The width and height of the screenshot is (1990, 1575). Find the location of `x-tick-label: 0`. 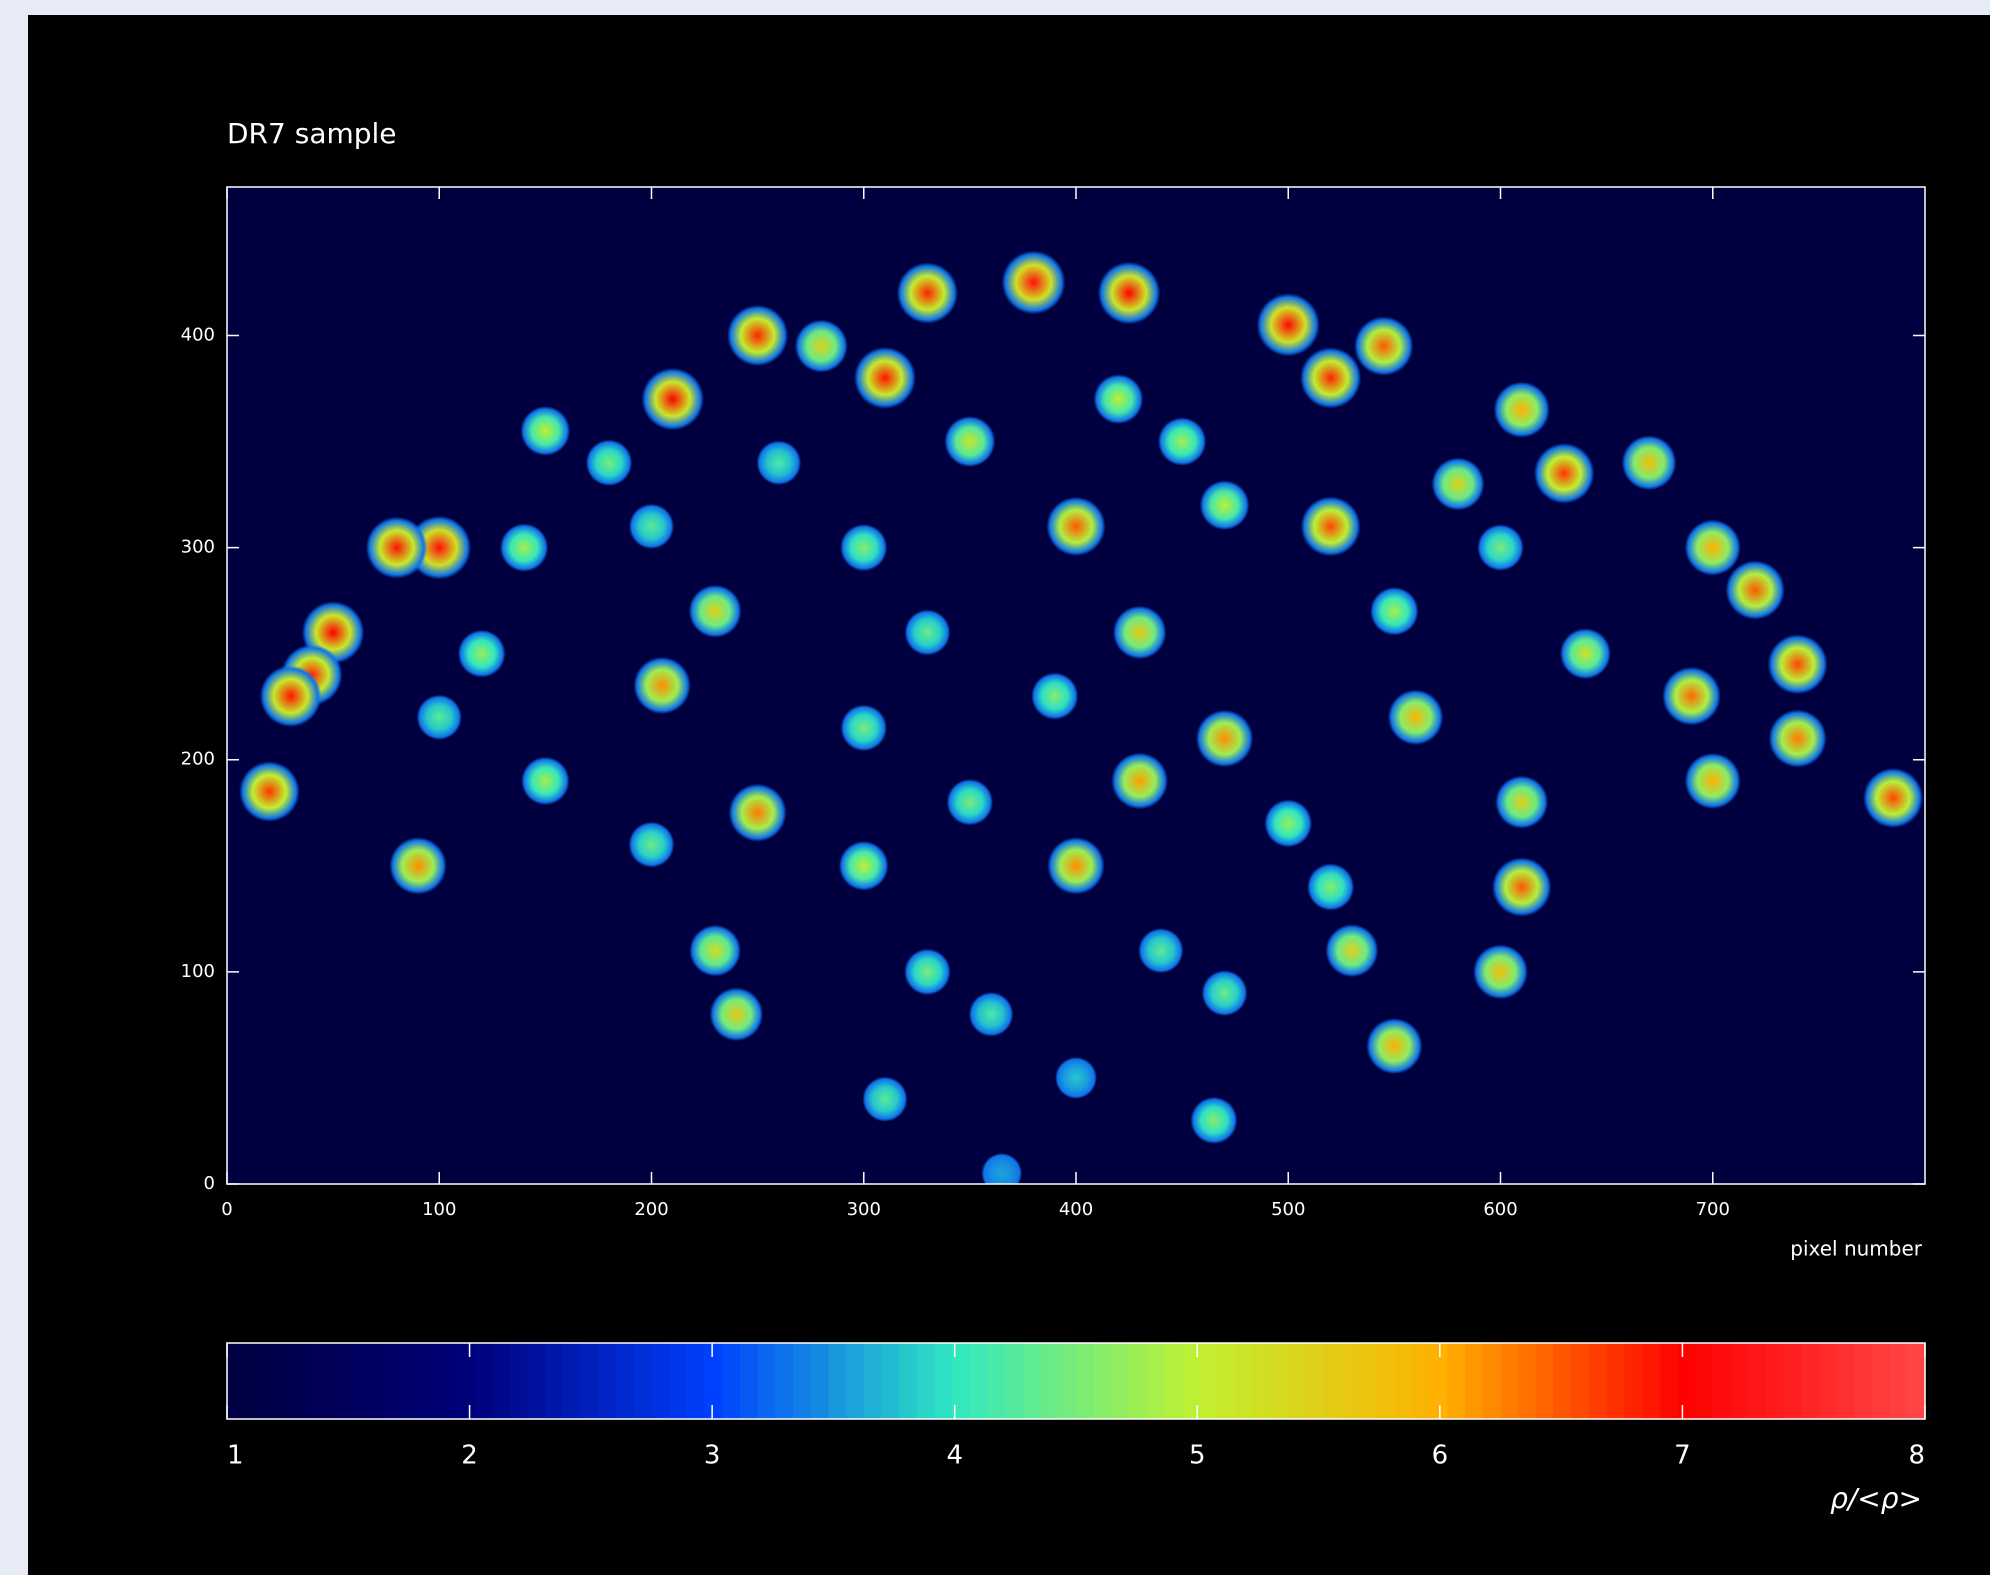

x-tick-label: 0 is located at coordinates (226, 1209).